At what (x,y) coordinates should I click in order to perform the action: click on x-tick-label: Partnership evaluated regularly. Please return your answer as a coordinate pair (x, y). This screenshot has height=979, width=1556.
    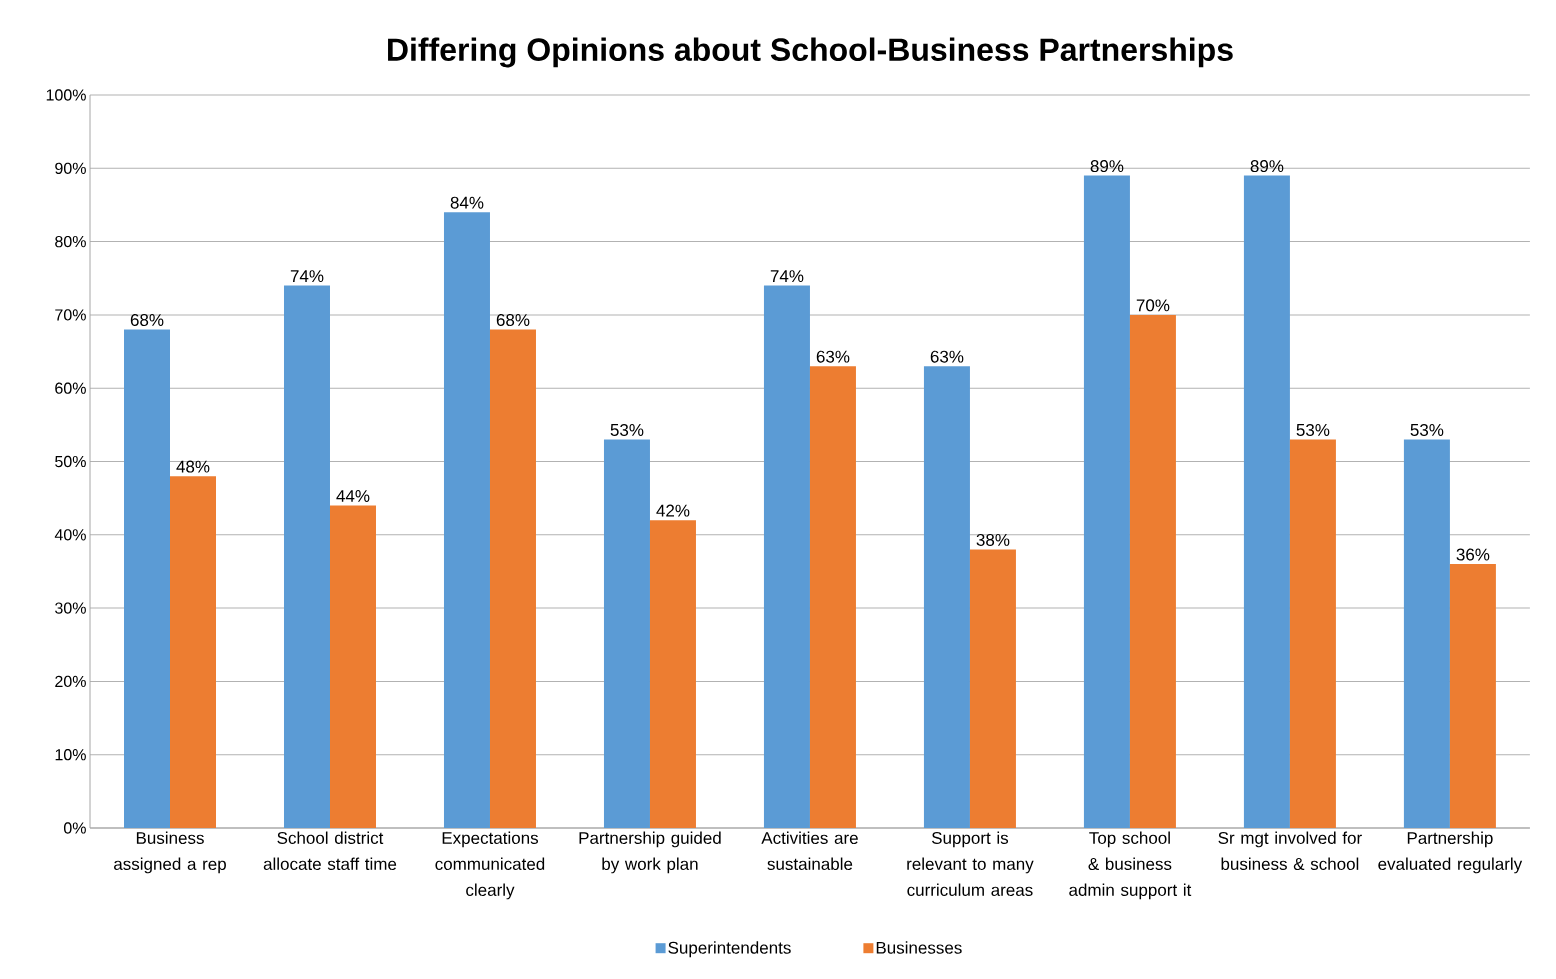
    Looking at the image, I should click on (1450, 852).